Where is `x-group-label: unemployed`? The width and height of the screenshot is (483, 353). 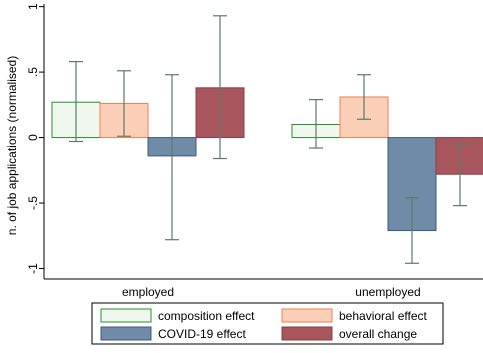
x-group-label: unemployed is located at coordinates (387, 292).